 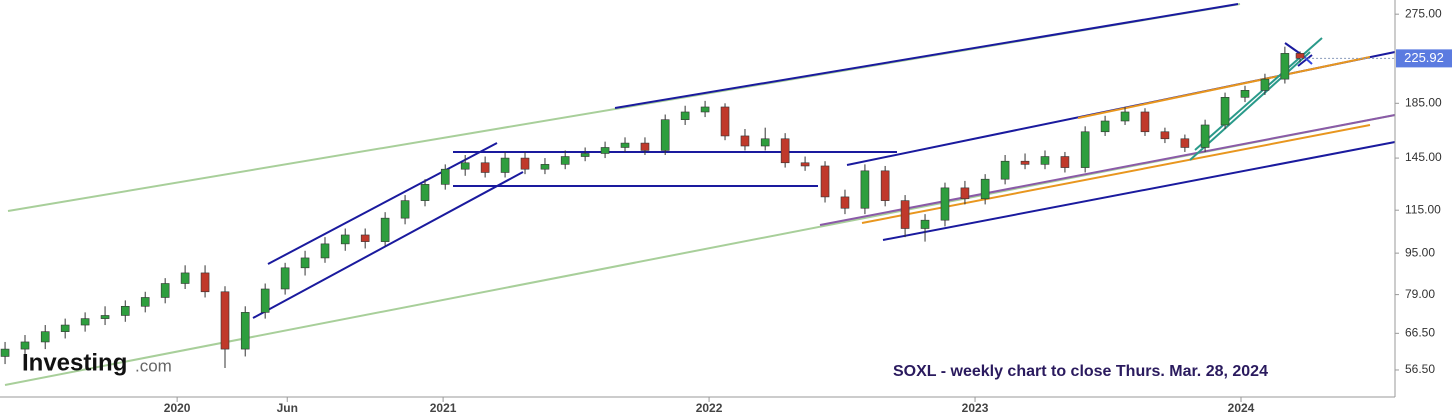 What do you see at coordinates (177, 408) in the screenshot?
I see `x-tick-label: 2020` at bounding box center [177, 408].